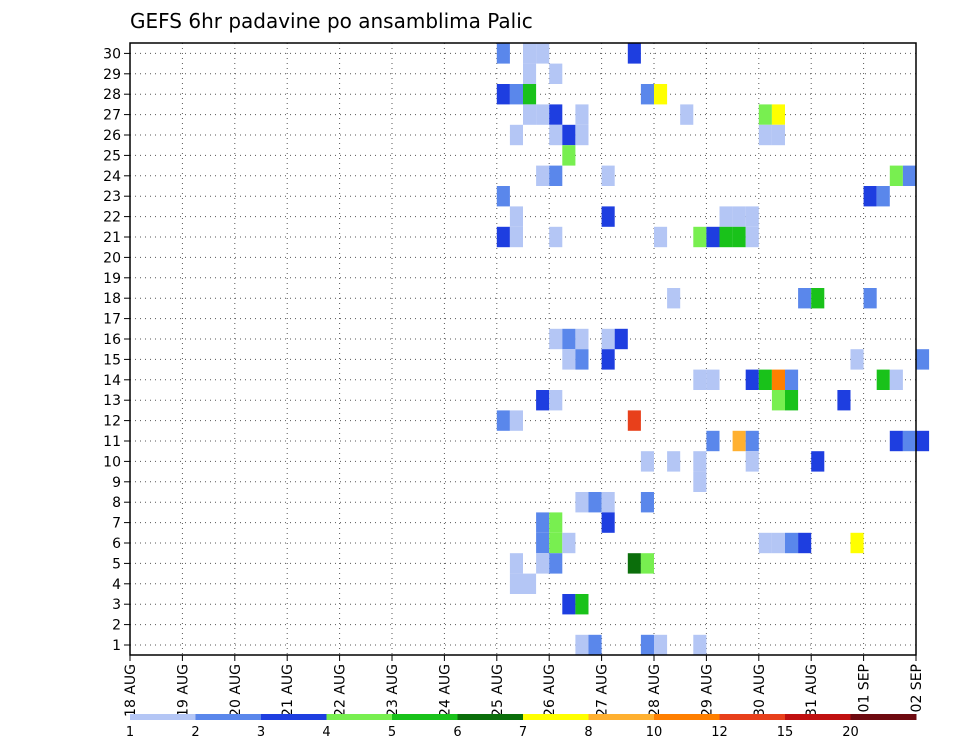  Describe the element at coordinates (116, 585) in the screenshot. I see `y-tick-label: 4` at that location.